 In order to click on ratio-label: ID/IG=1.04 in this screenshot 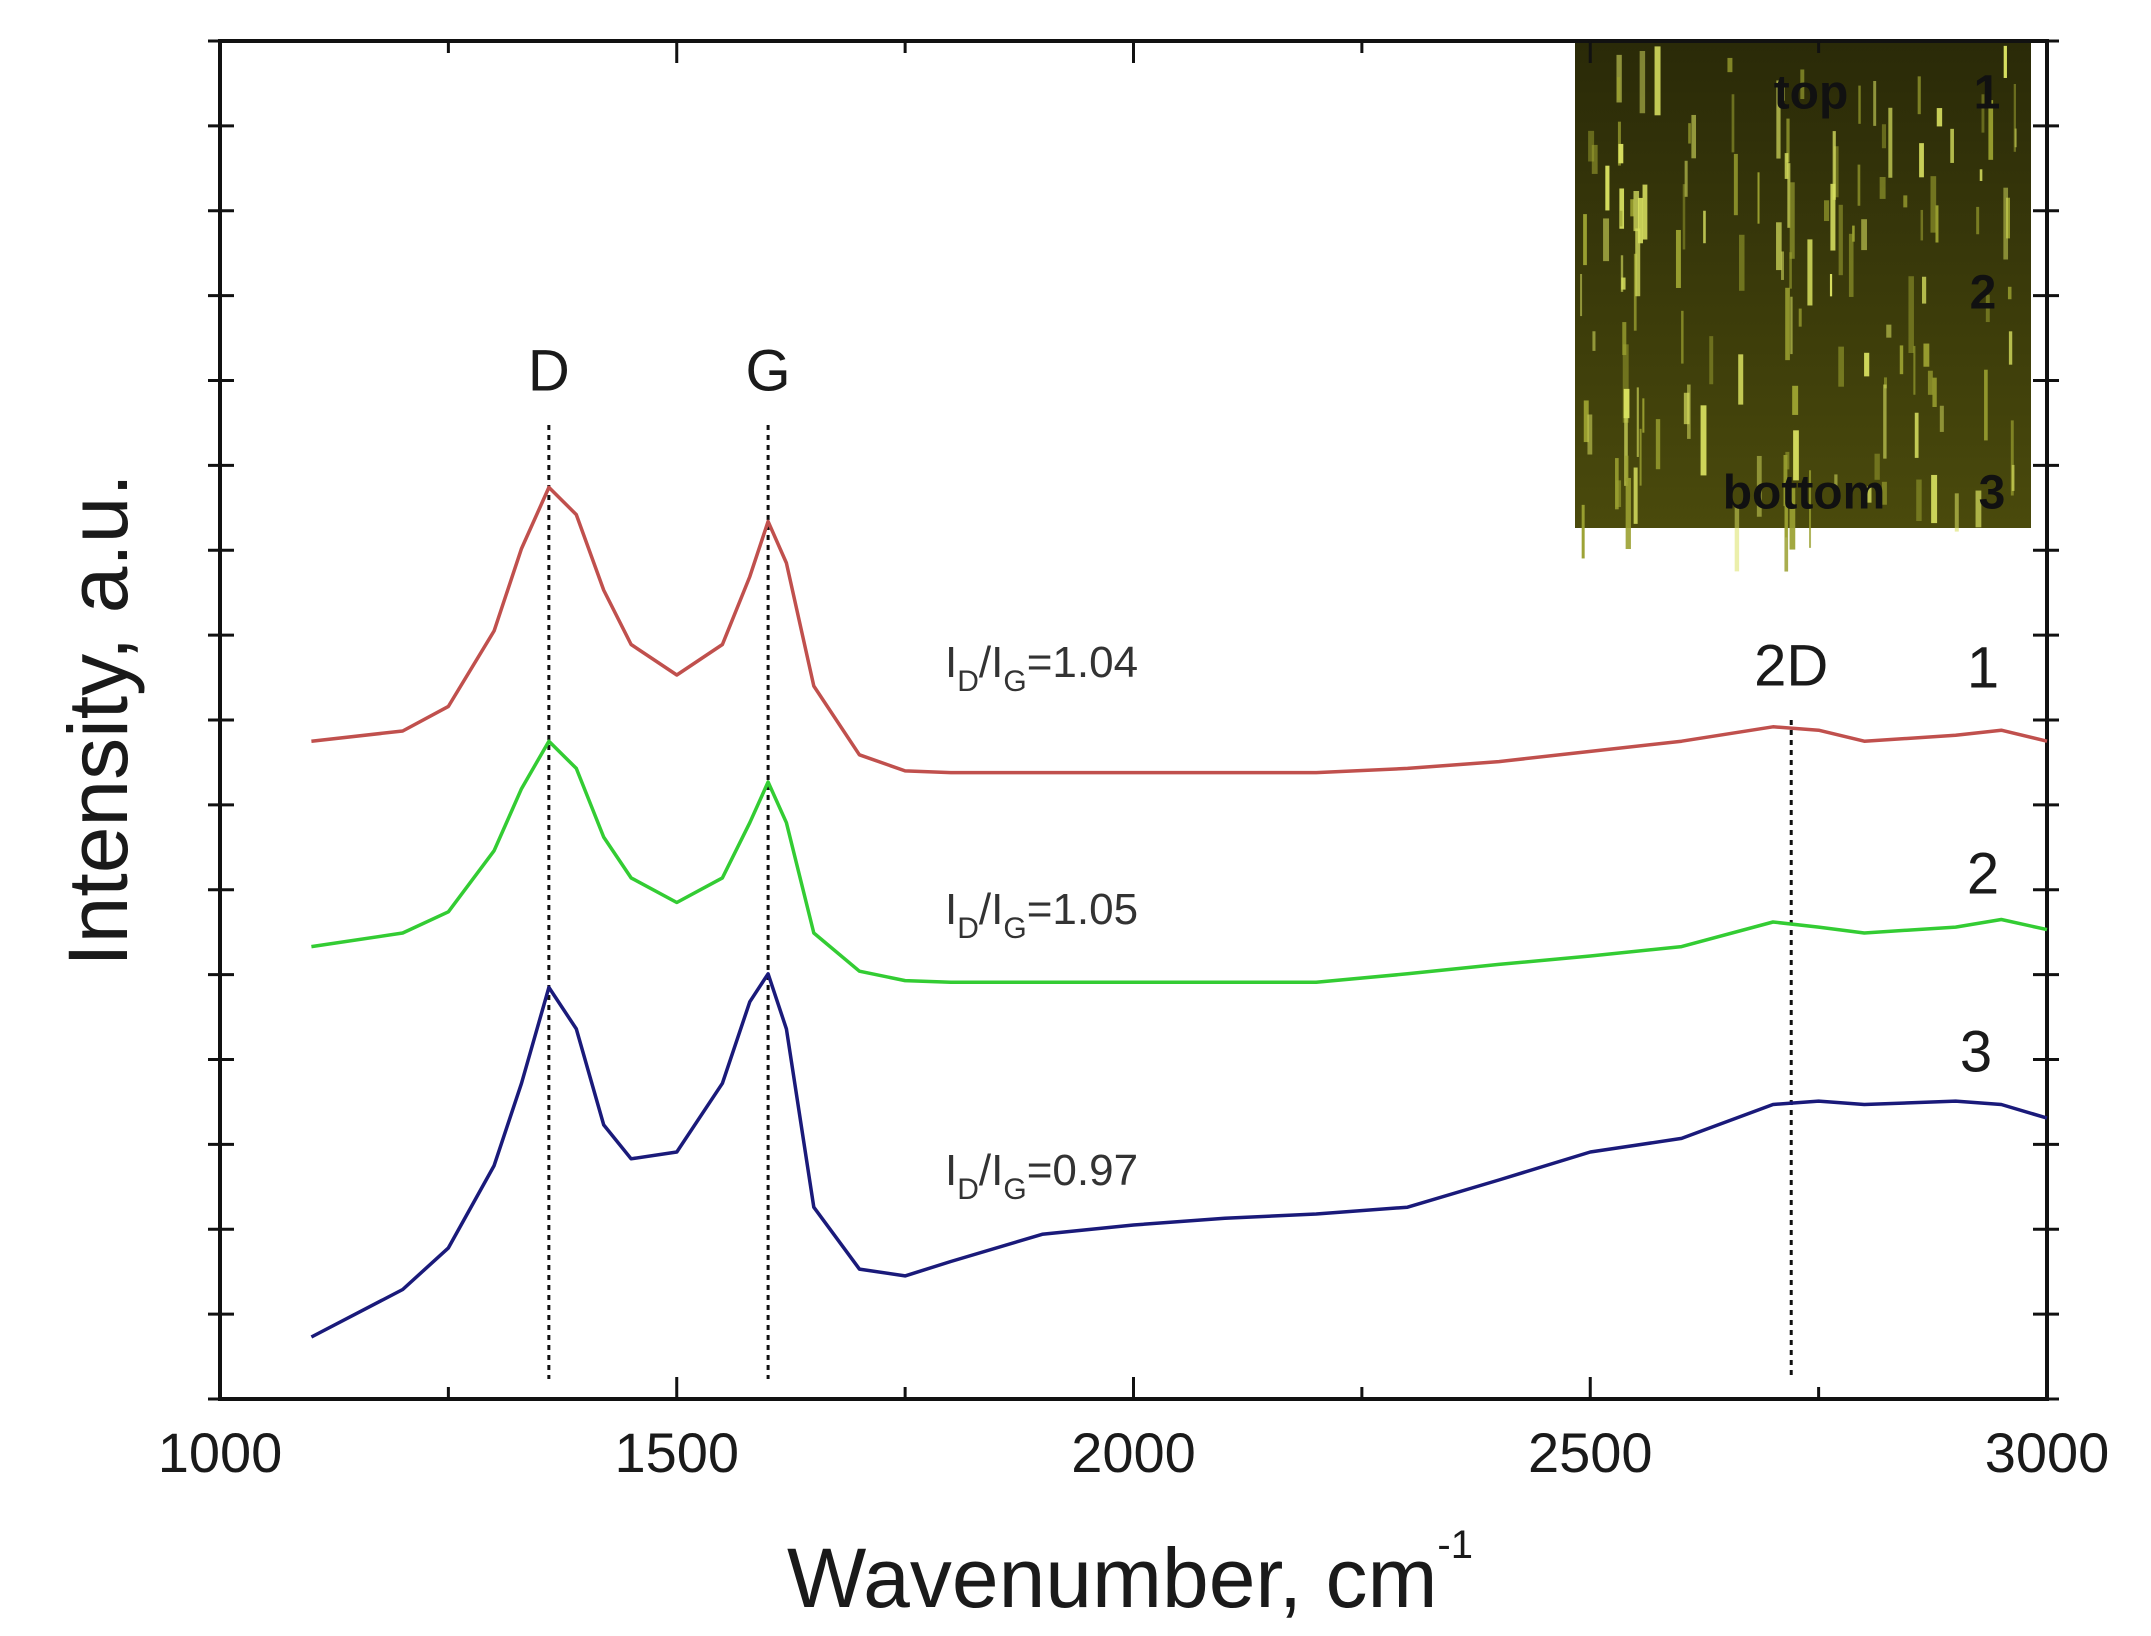, I will do `click(1041, 668)`.